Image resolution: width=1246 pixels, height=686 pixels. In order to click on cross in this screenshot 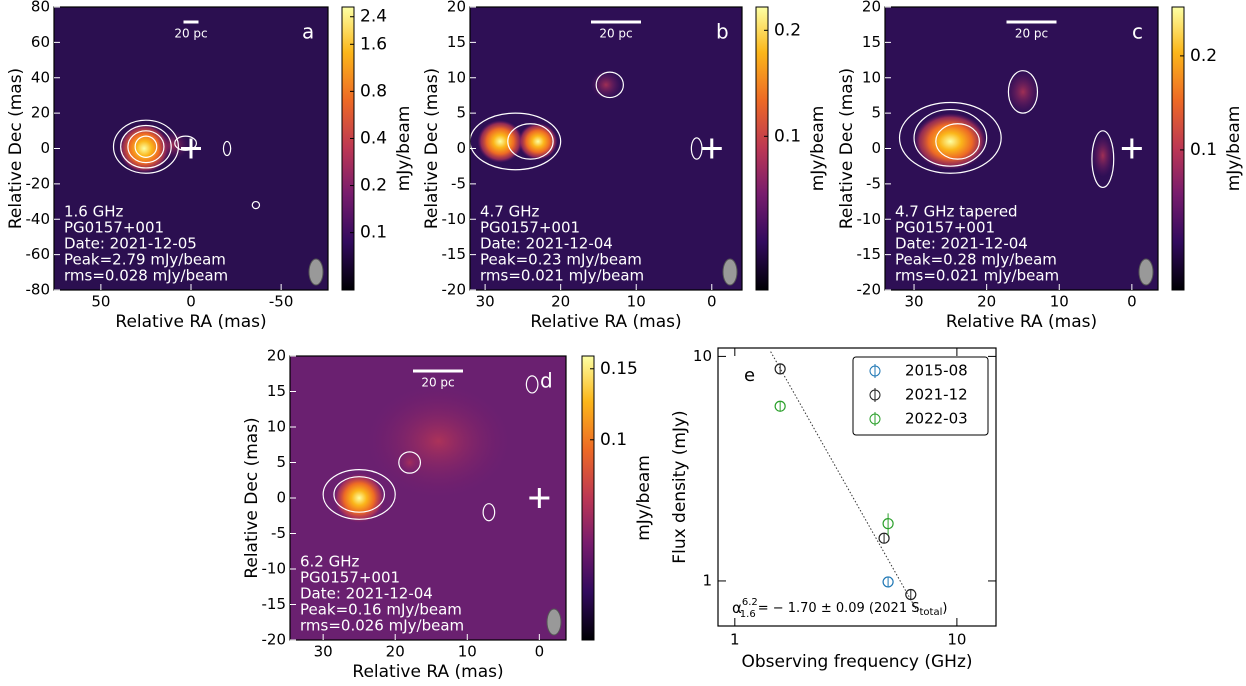, I will do `click(1131, 148)`.